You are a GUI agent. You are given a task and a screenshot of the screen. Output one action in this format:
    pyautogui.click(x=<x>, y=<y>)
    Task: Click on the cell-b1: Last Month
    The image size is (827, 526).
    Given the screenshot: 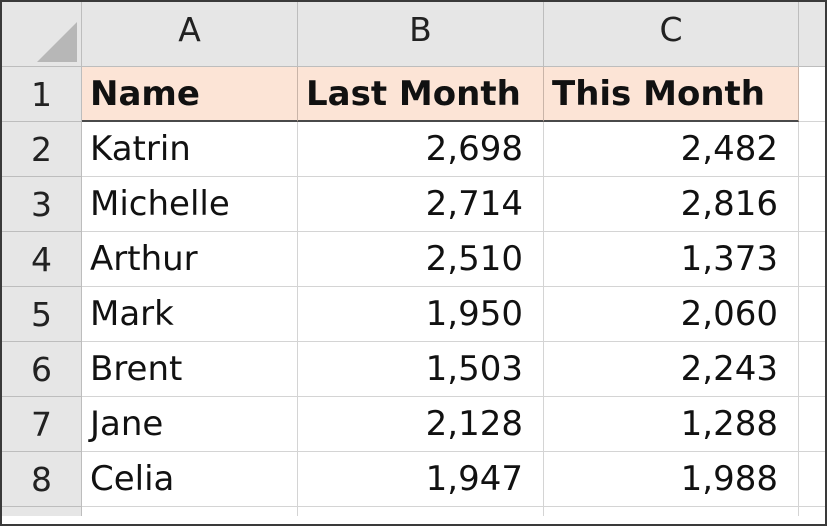 What is the action you would take?
    pyautogui.click(x=421, y=94)
    